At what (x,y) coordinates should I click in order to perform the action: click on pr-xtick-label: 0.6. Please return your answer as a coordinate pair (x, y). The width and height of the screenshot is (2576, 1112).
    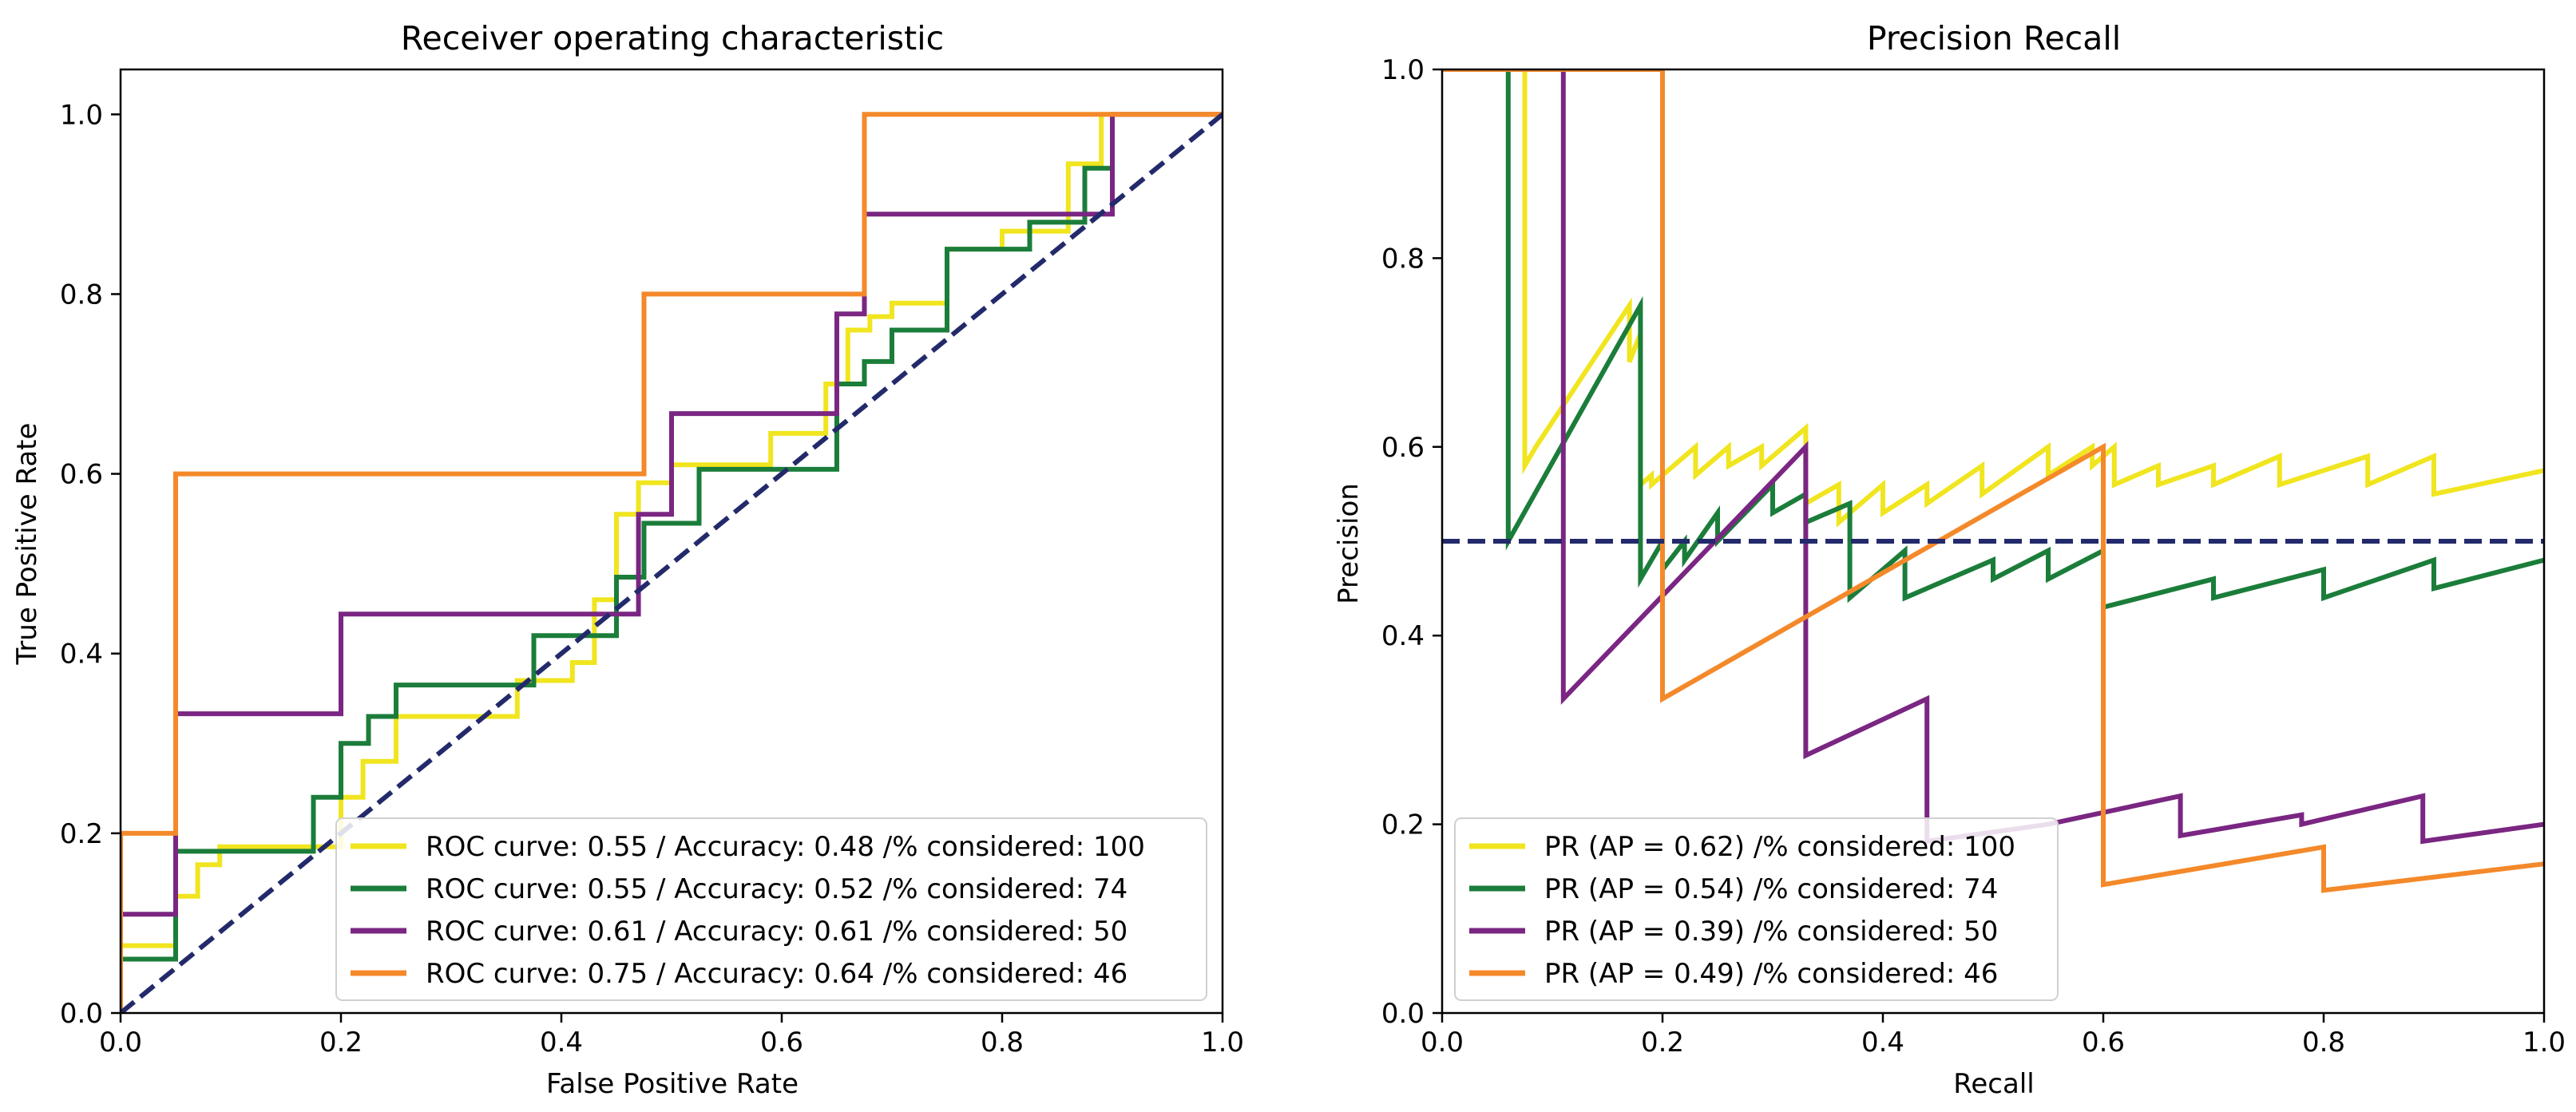
    Looking at the image, I should click on (2103, 1043).